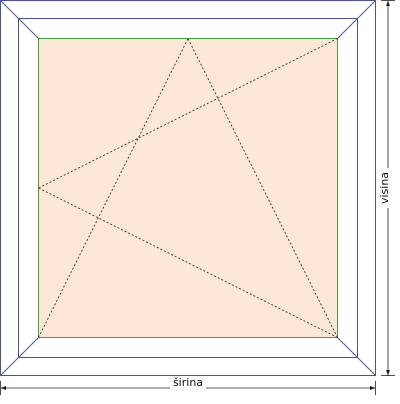  Describe the element at coordinates (388, 3) in the screenshot. I see `height-arrow-top` at that location.